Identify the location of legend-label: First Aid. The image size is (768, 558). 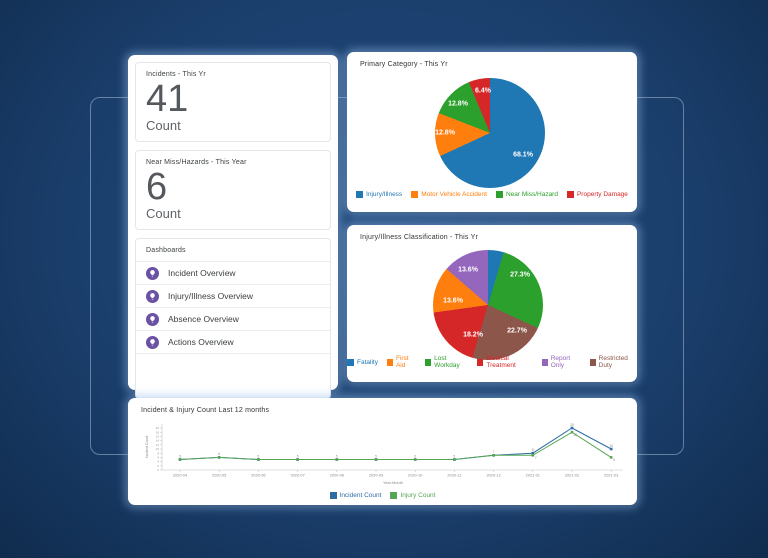
(402, 362).